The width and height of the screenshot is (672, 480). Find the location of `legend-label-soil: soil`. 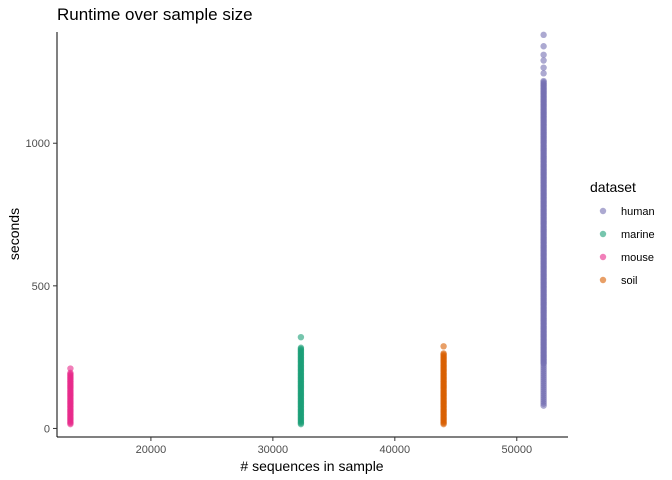

legend-label-soil: soil is located at coordinates (629, 281).